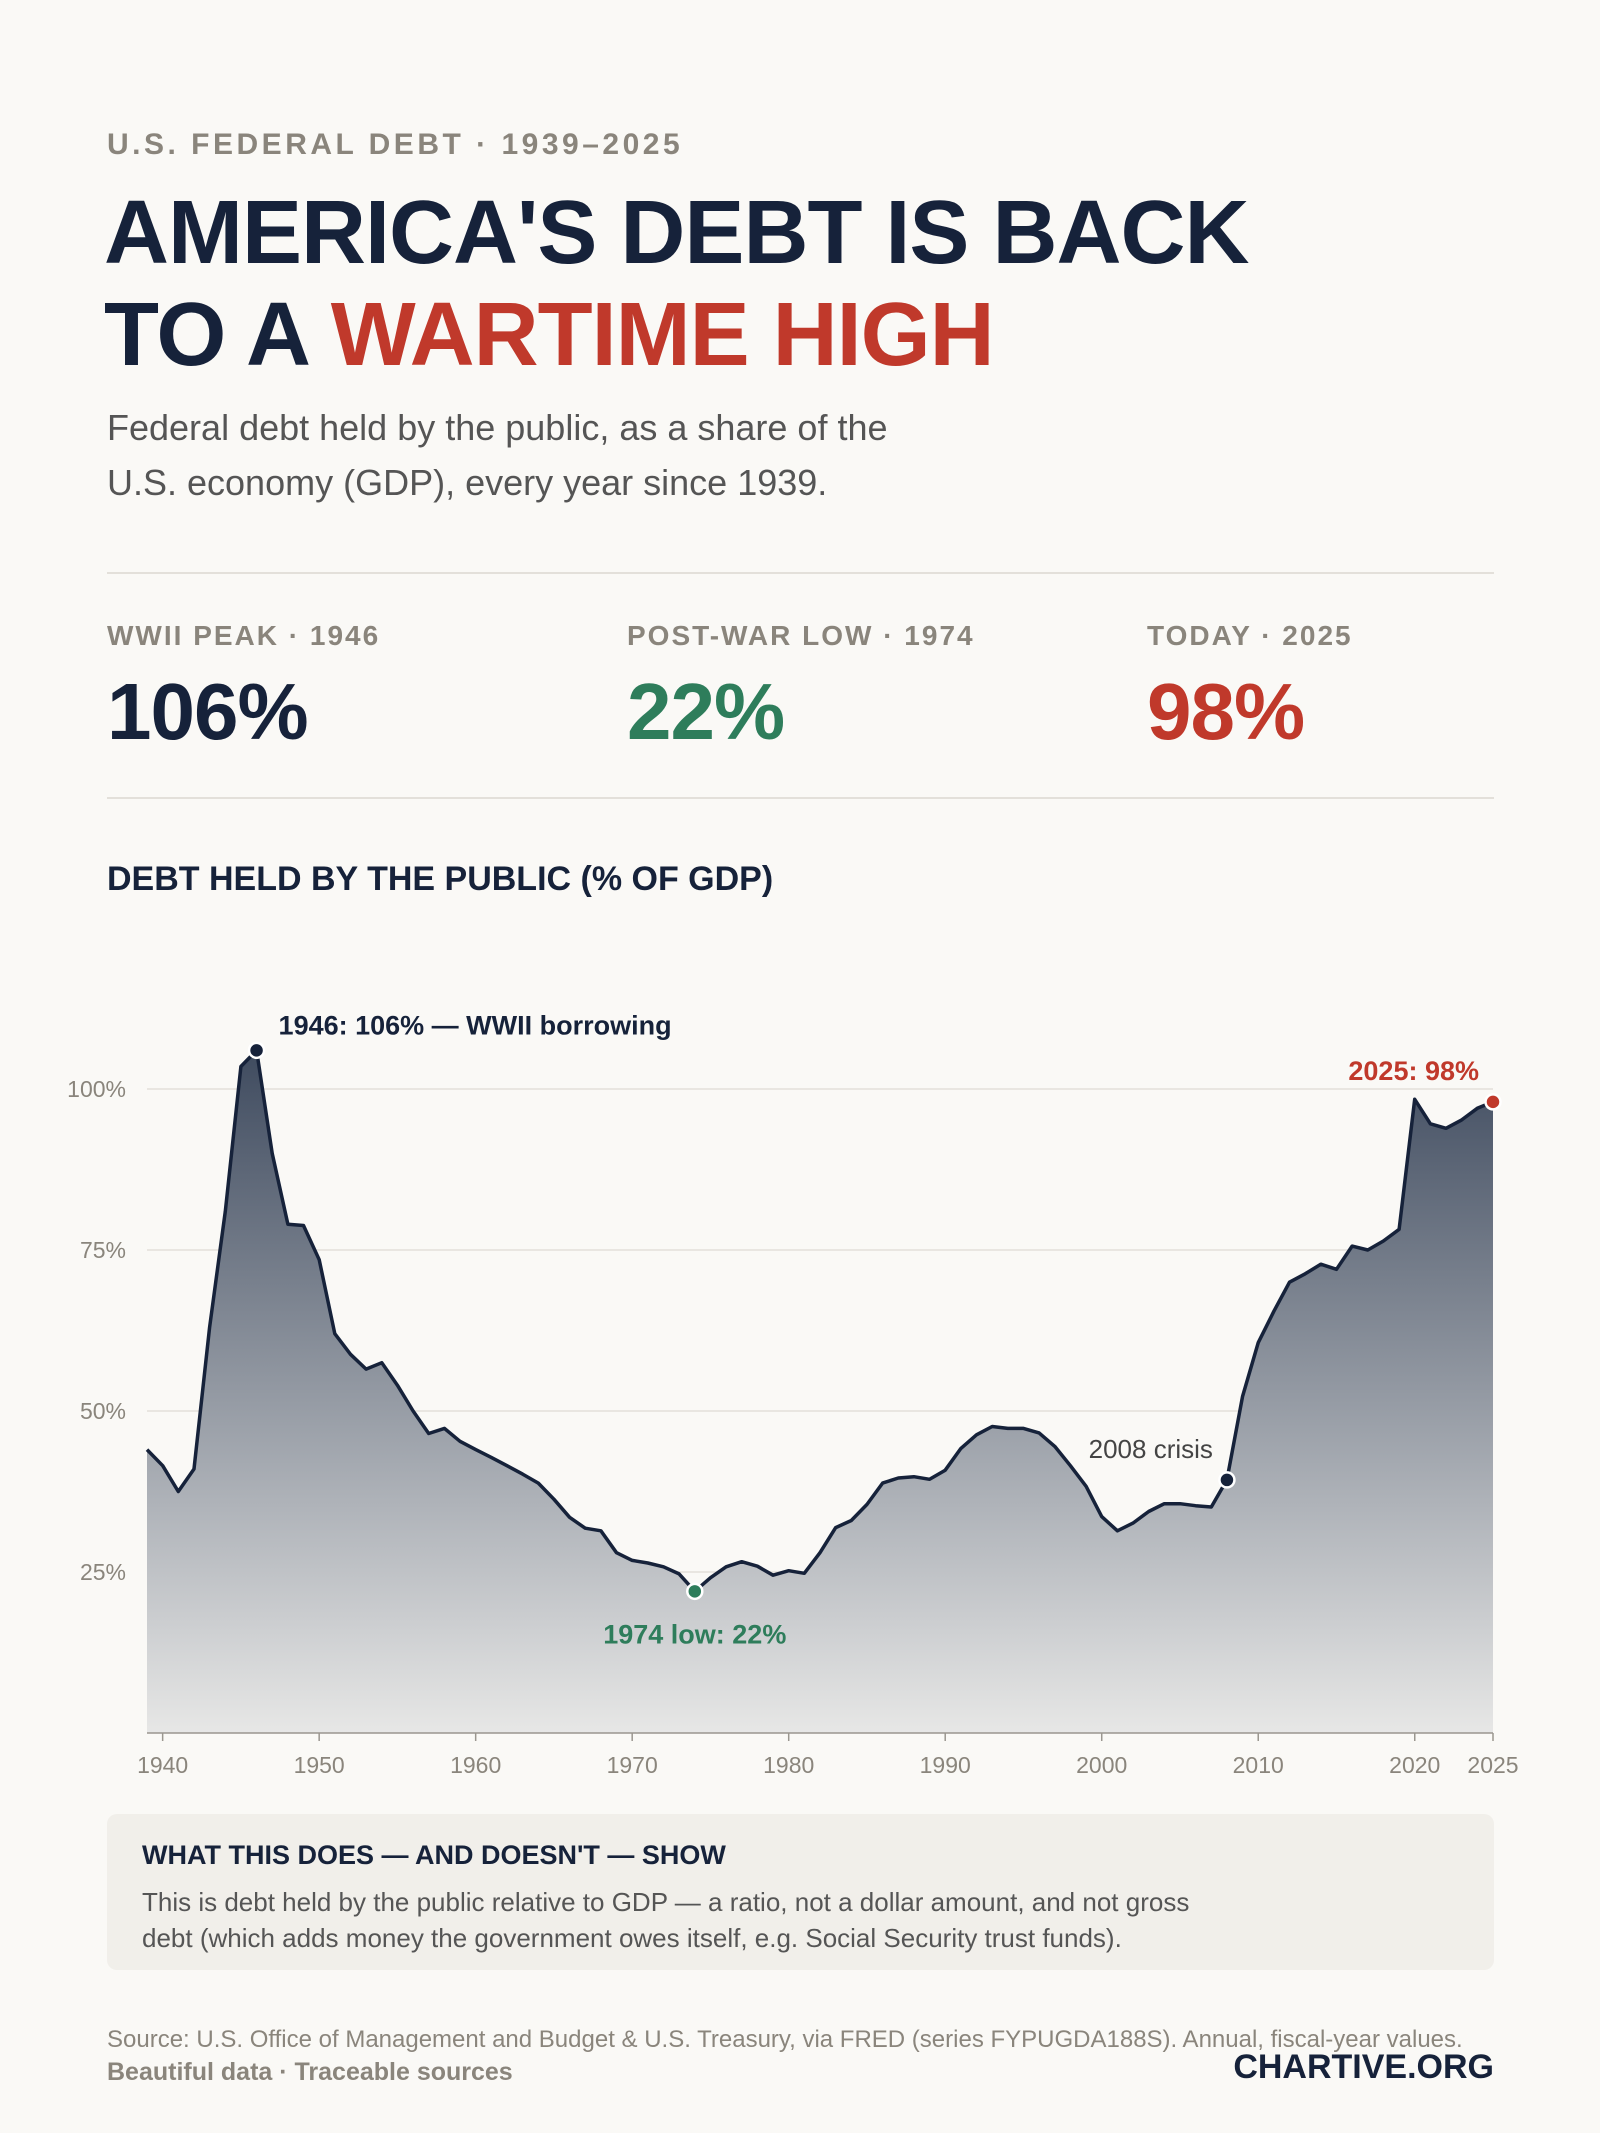 The image size is (1600, 2133). Describe the element at coordinates (244, 635) in the screenshot. I see `stat-label: WWII PEAK · 1946` at that location.